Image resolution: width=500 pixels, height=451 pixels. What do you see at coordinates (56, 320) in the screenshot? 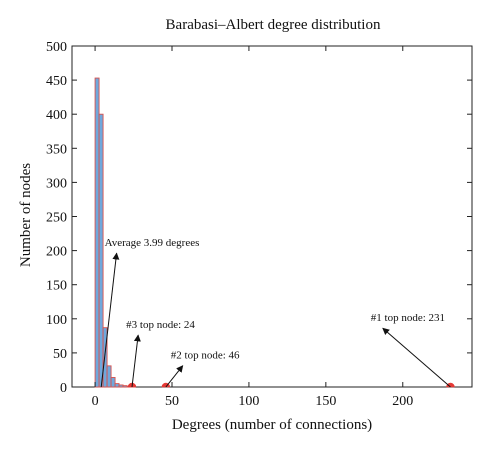
I see `y-tick-label-2: 100` at bounding box center [56, 320].